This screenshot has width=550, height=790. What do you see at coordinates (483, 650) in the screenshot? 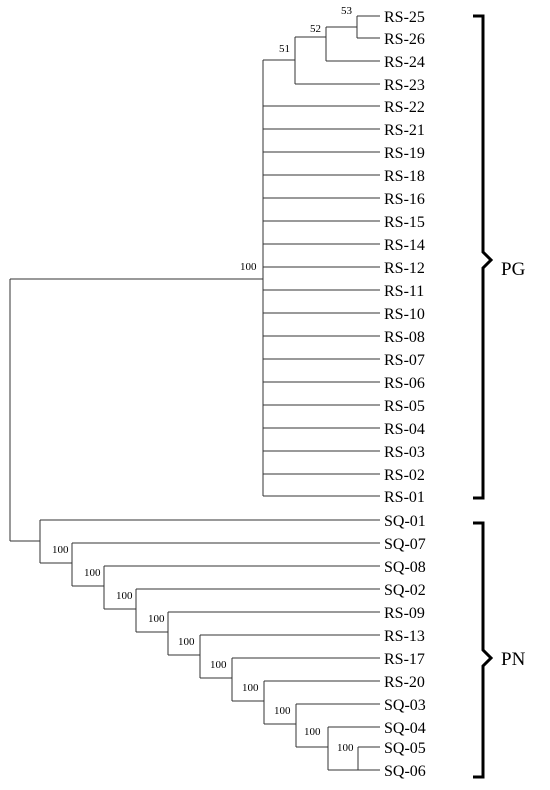
I see `pn-bracket` at bounding box center [483, 650].